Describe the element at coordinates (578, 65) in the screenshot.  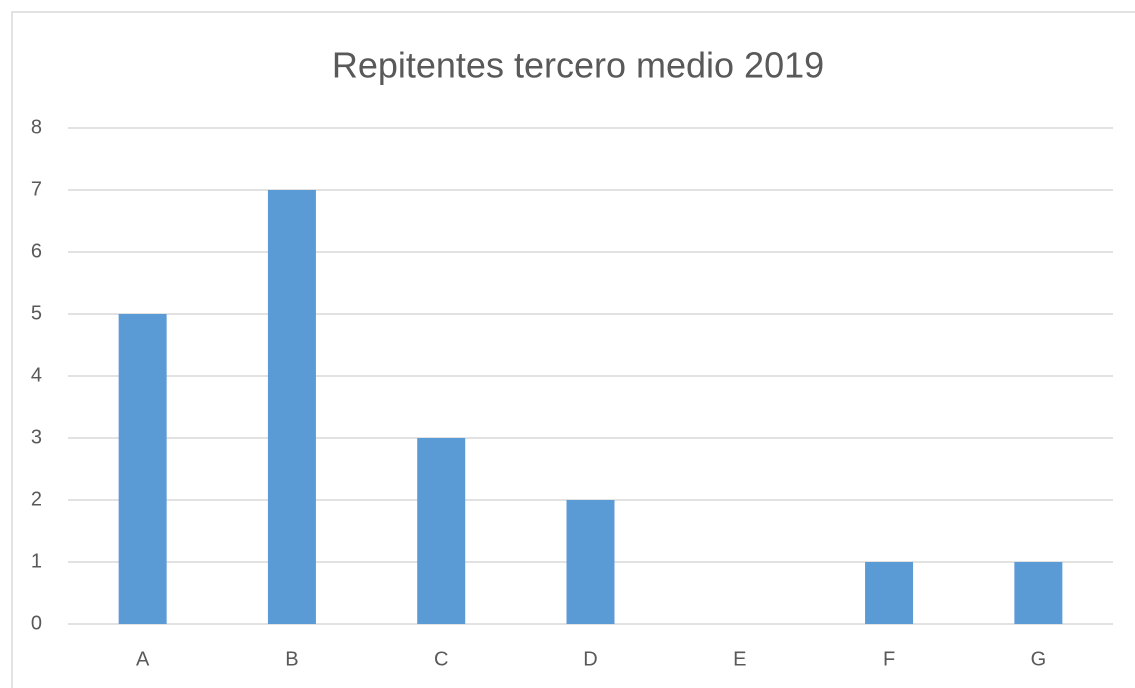
I see `chart-title: Repitentes tercero medio 2019` at that location.